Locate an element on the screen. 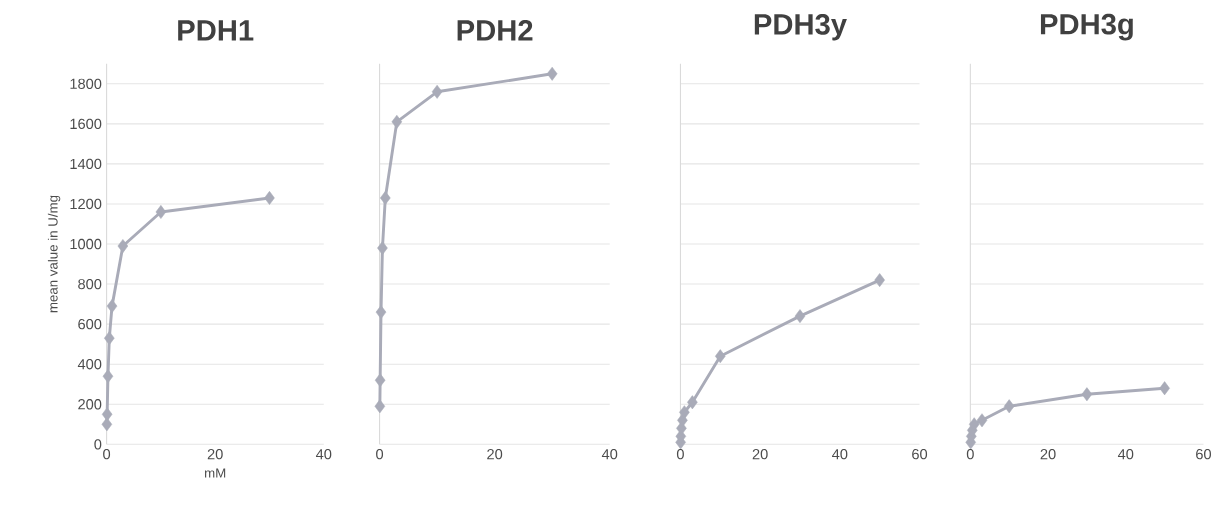 This screenshot has height=513, width=1216. y-tick-label: 1200 is located at coordinates (86, 204).